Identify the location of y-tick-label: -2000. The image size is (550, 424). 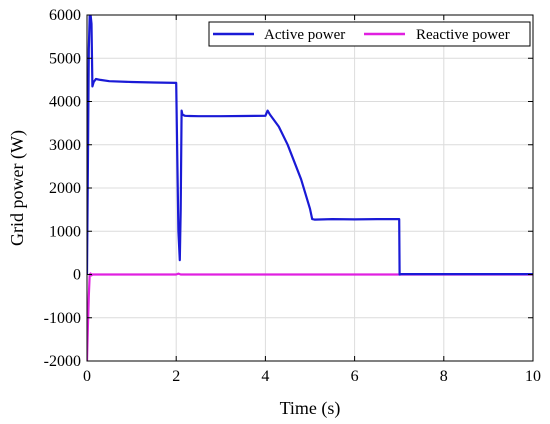
(62, 361).